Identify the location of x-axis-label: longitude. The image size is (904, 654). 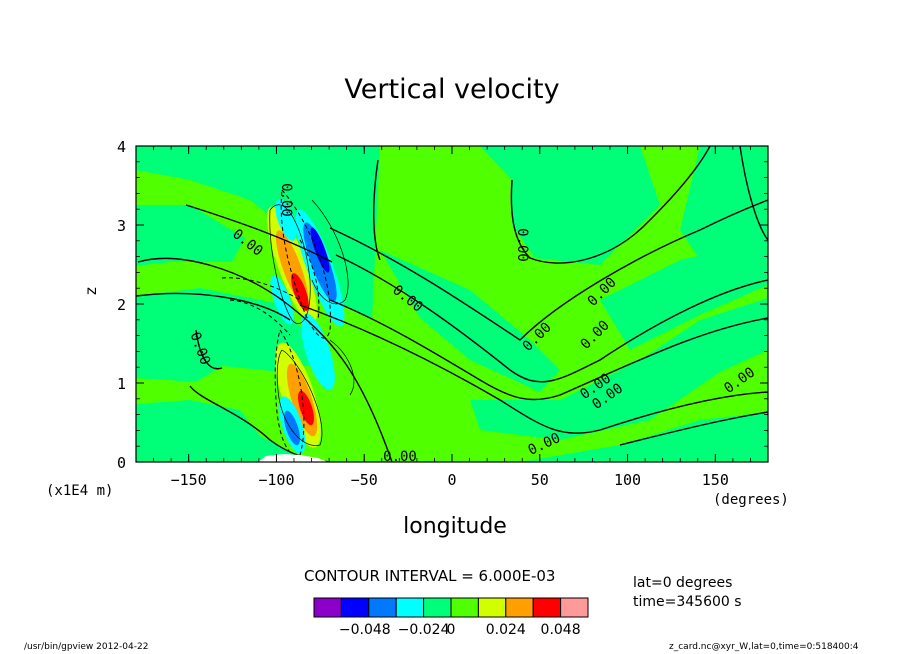
(455, 526).